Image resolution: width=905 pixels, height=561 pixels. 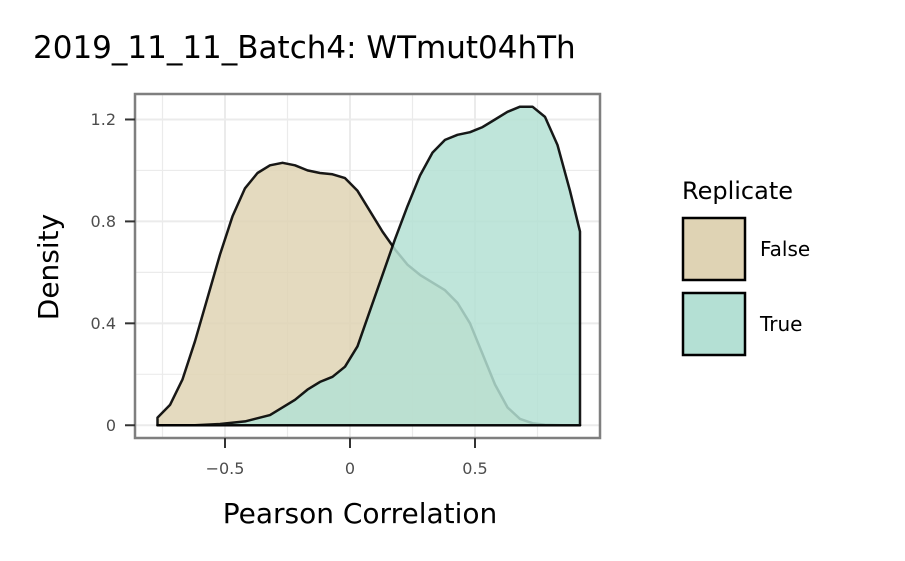 I want to click on legend: Replicate False True, so click(x=745, y=267).